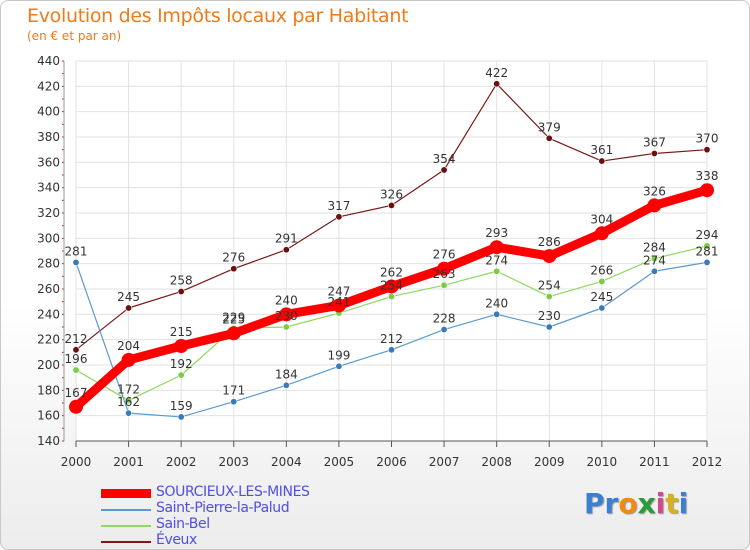  Describe the element at coordinates (391, 339) in the screenshot. I see `data-label: 212` at that location.